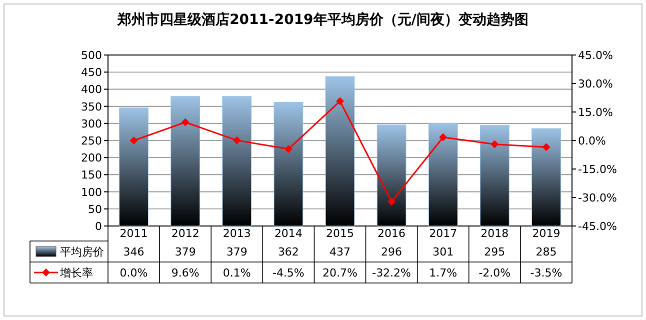 The image size is (646, 320). Describe the element at coordinates (134, 273) in the screenshot. I see `data-label: 0.0%` at that location.